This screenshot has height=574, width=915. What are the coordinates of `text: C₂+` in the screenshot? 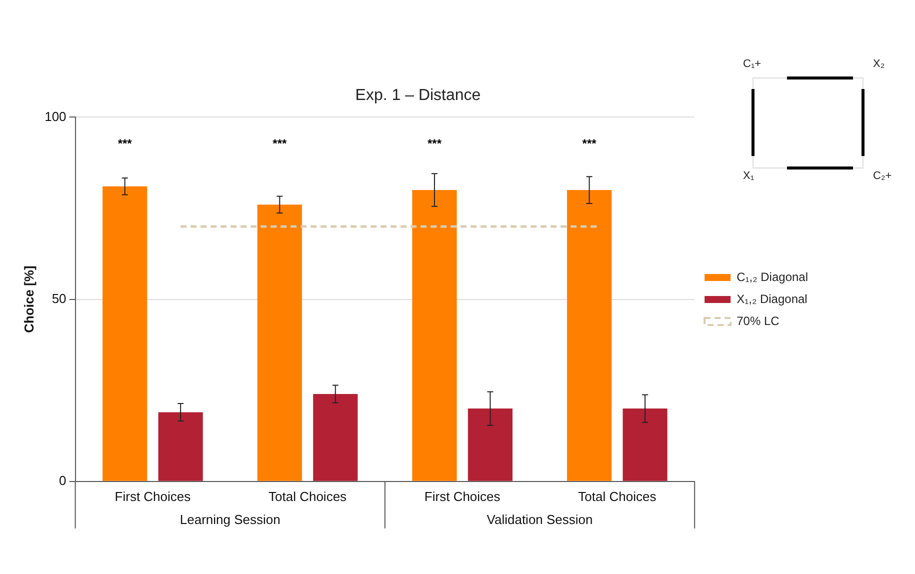 It's located at (882, 176).